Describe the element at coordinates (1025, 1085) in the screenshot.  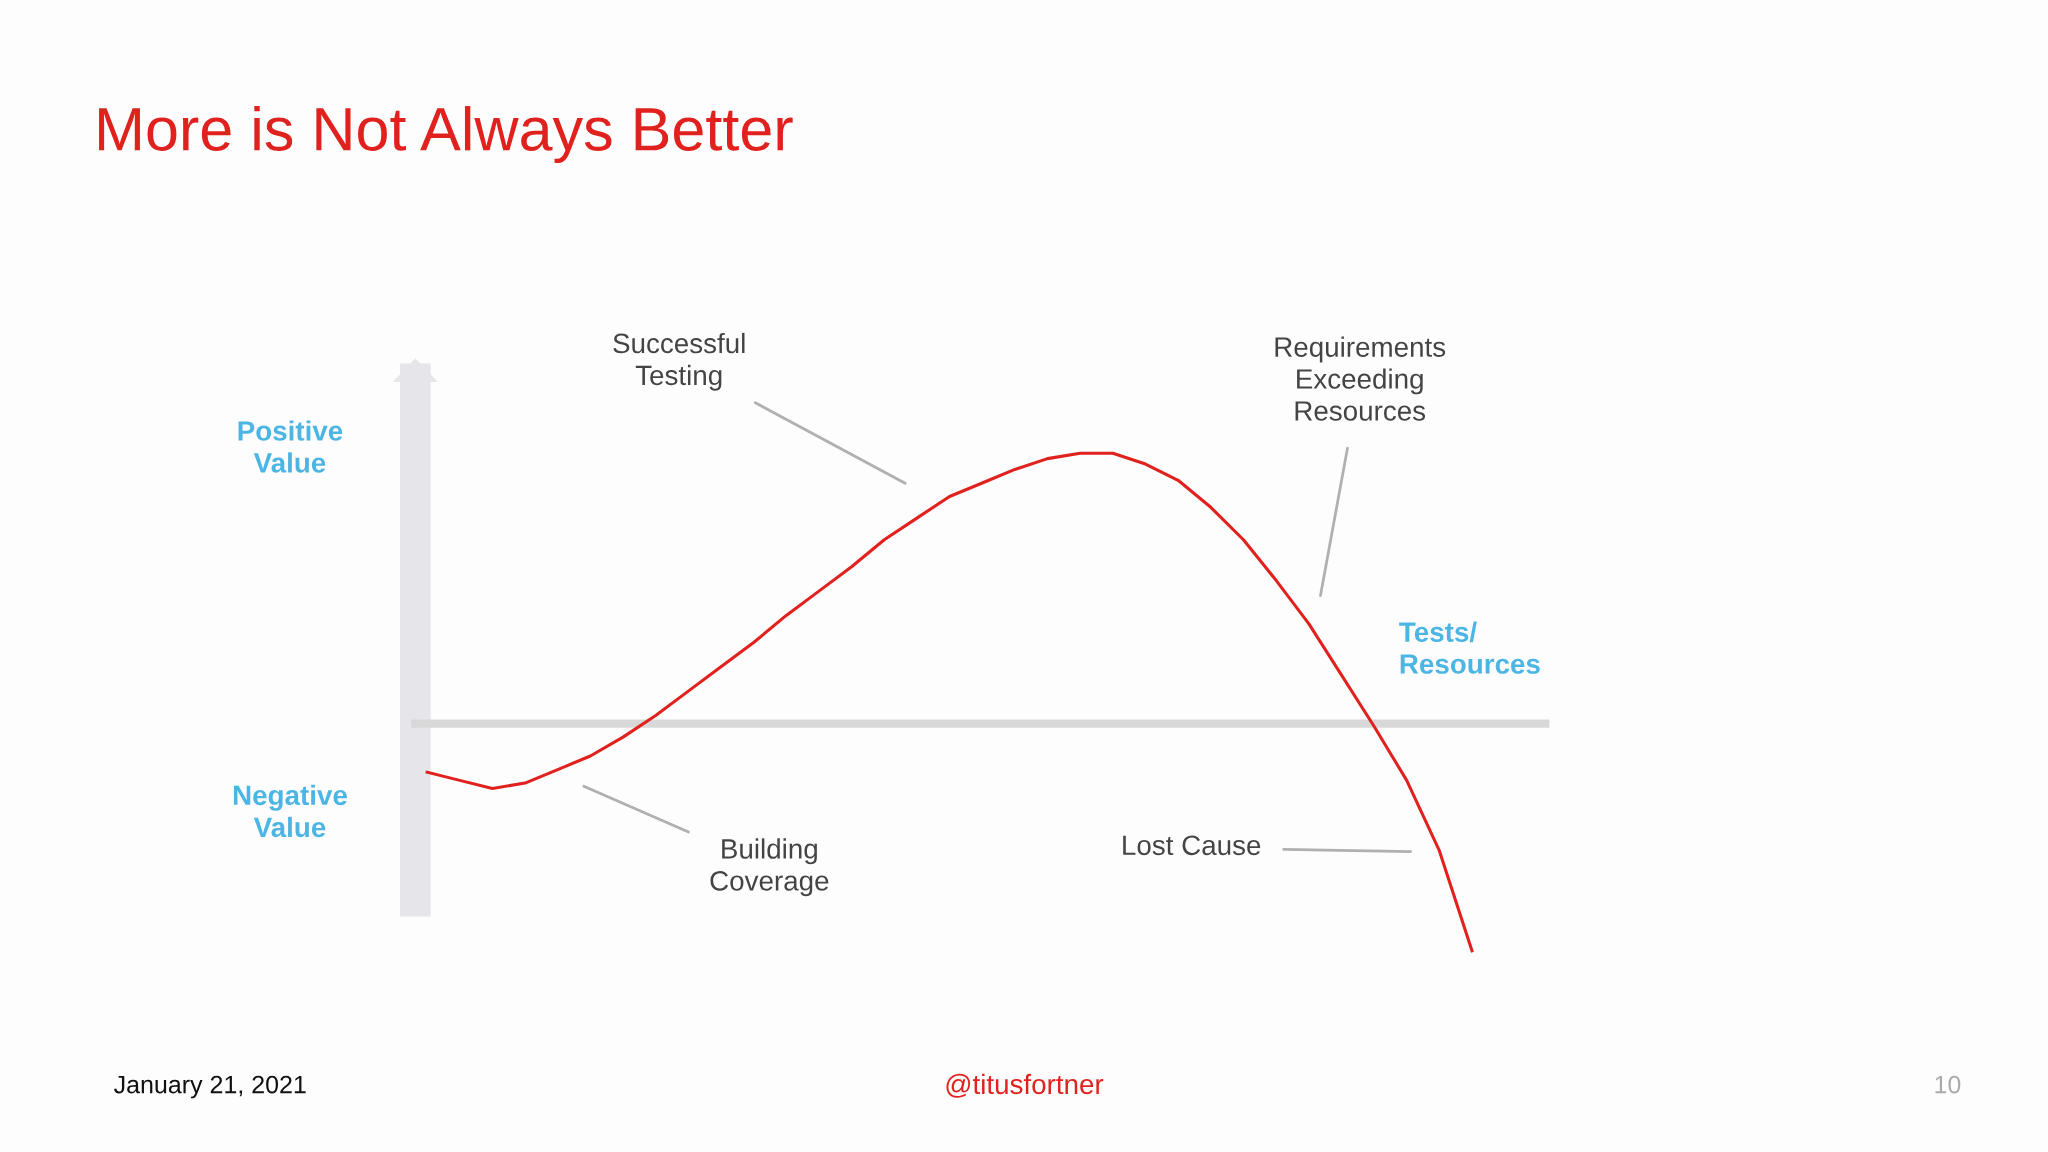
I see `text: @titusfortner` at that location.